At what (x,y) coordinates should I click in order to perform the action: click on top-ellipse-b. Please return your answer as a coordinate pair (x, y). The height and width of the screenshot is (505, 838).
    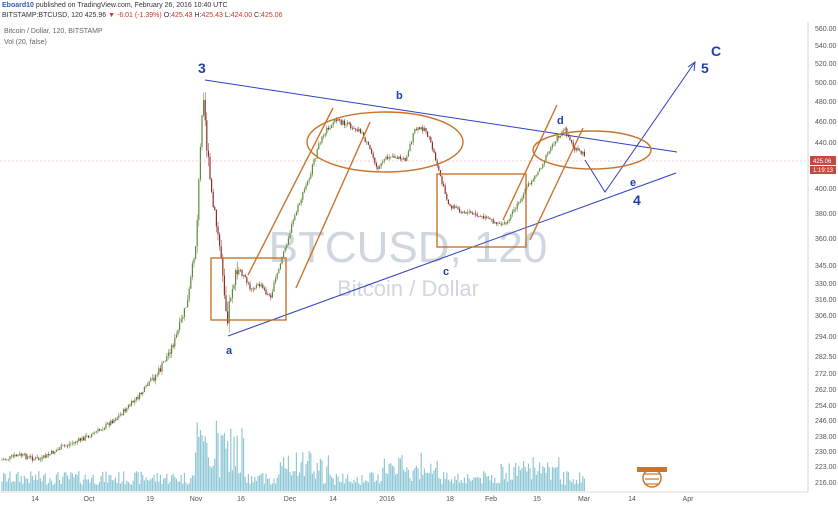
    Looking at the image, I should click on (385, 142).